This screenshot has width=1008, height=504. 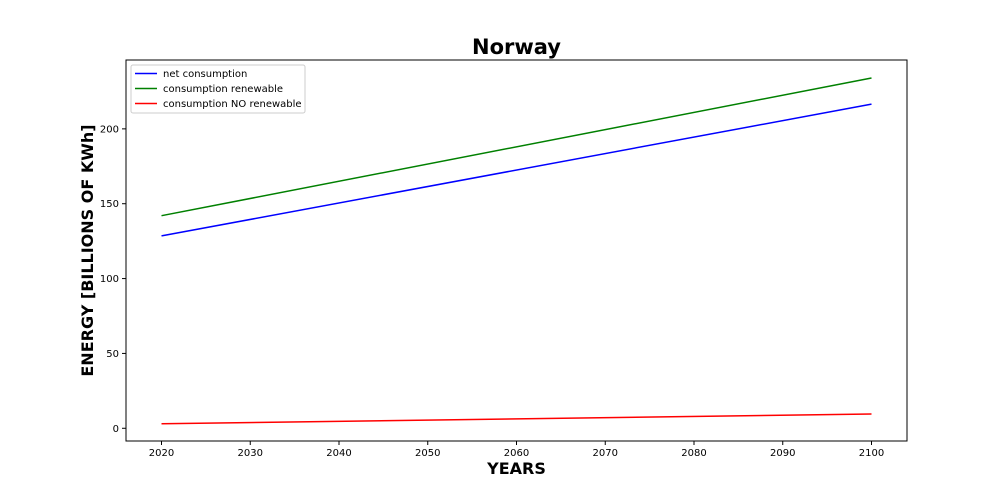 What do you see at coordinates (516, 468) in the screenshot?
I see `x-axis-title: YEARS` at bounding box center [516, 468].